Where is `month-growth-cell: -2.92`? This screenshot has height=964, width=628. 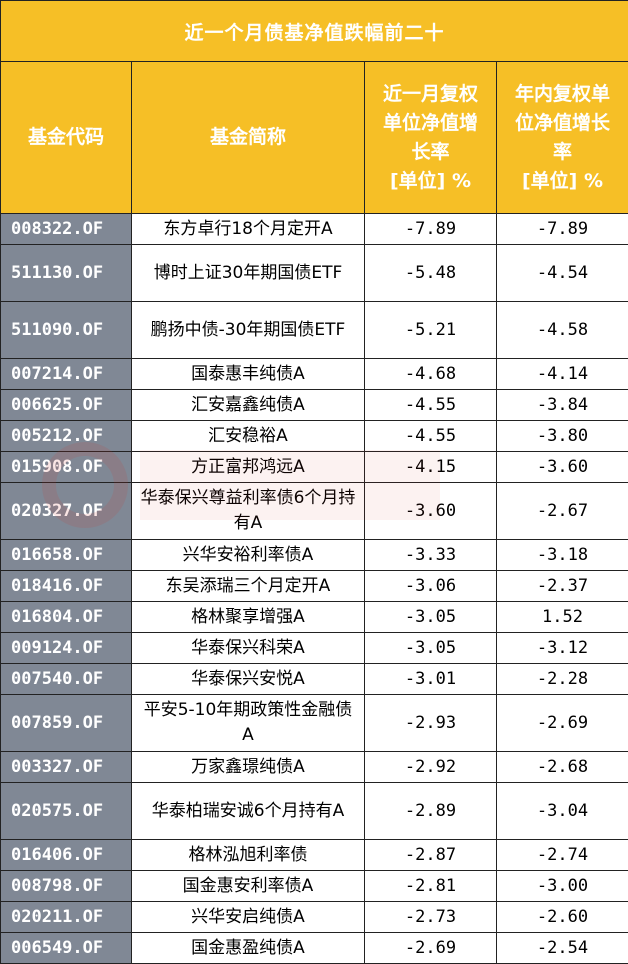 month-growth-cell: -2.92 is located at coordinates (430, 767).